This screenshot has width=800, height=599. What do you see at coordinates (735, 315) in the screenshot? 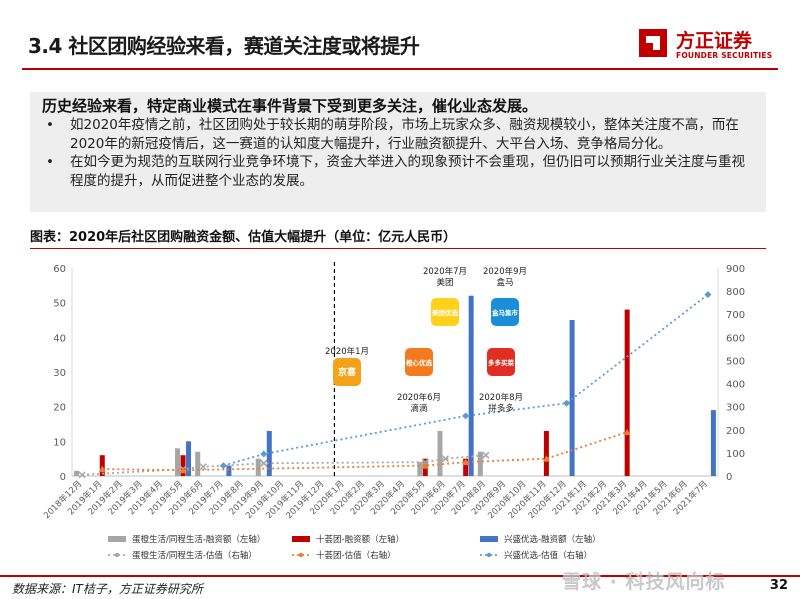
I see `y2-tick-label: 700` at bounding box center [735, 315].